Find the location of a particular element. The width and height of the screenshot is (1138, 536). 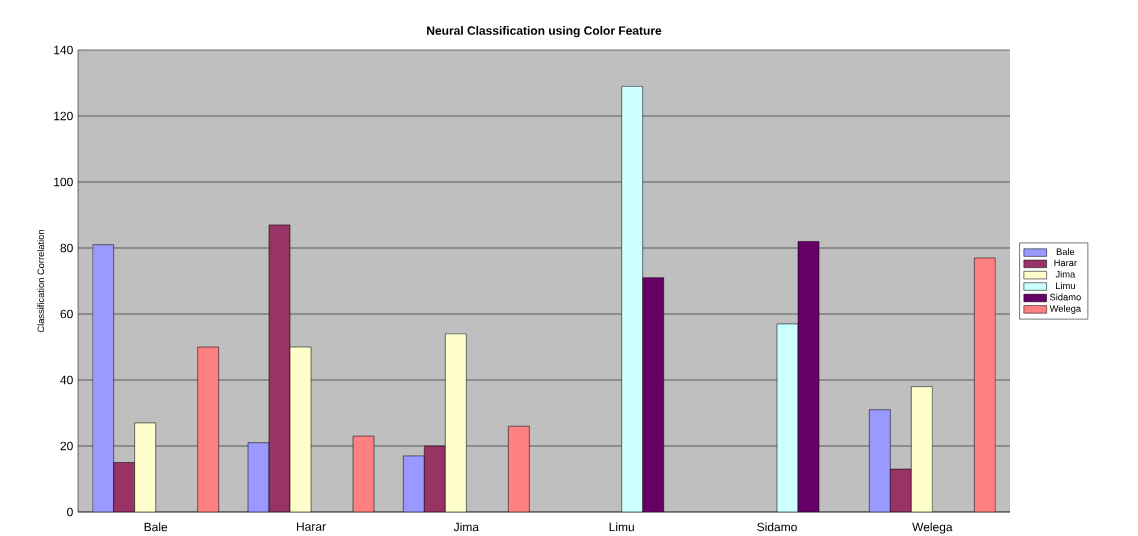

y-tick-label: 120 is located at coordinates (63, 116).